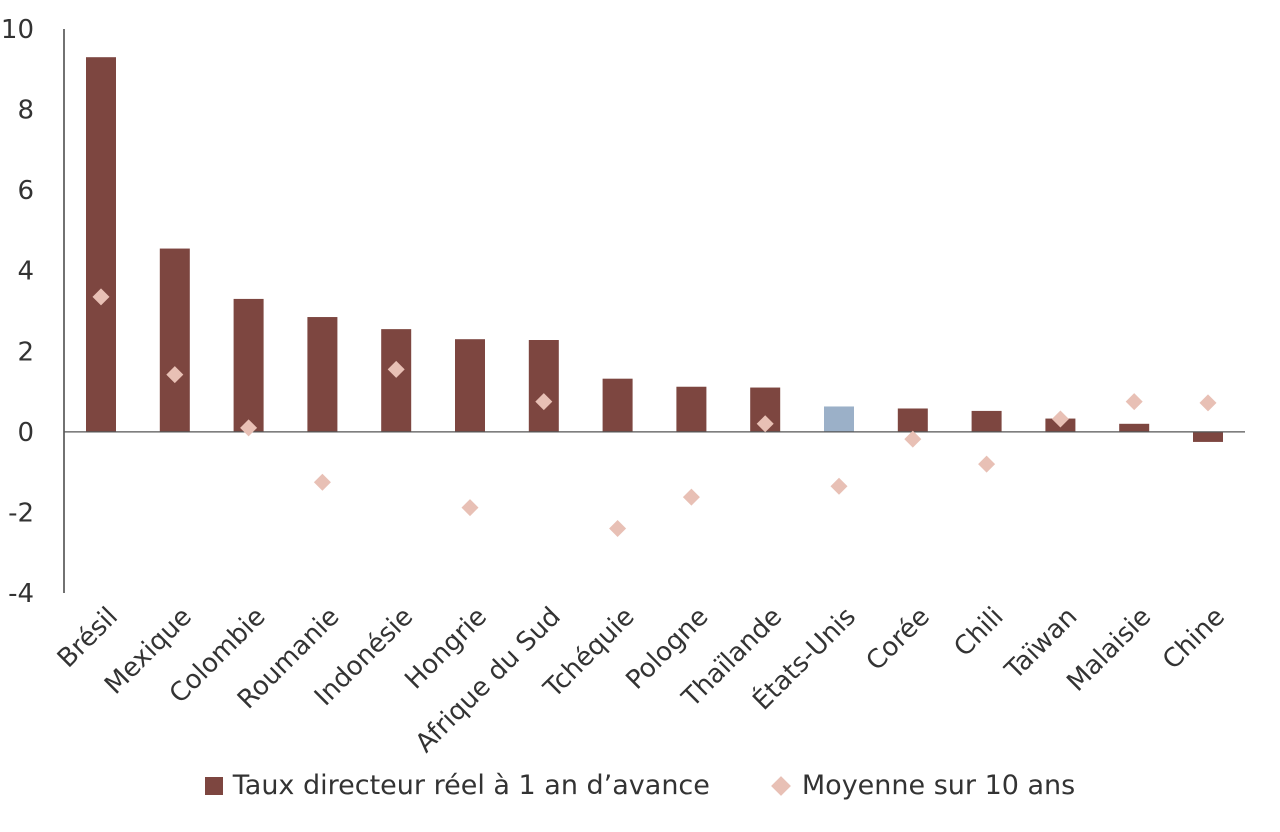  I want to click on y-tick-label: 4, so click(25, 272).